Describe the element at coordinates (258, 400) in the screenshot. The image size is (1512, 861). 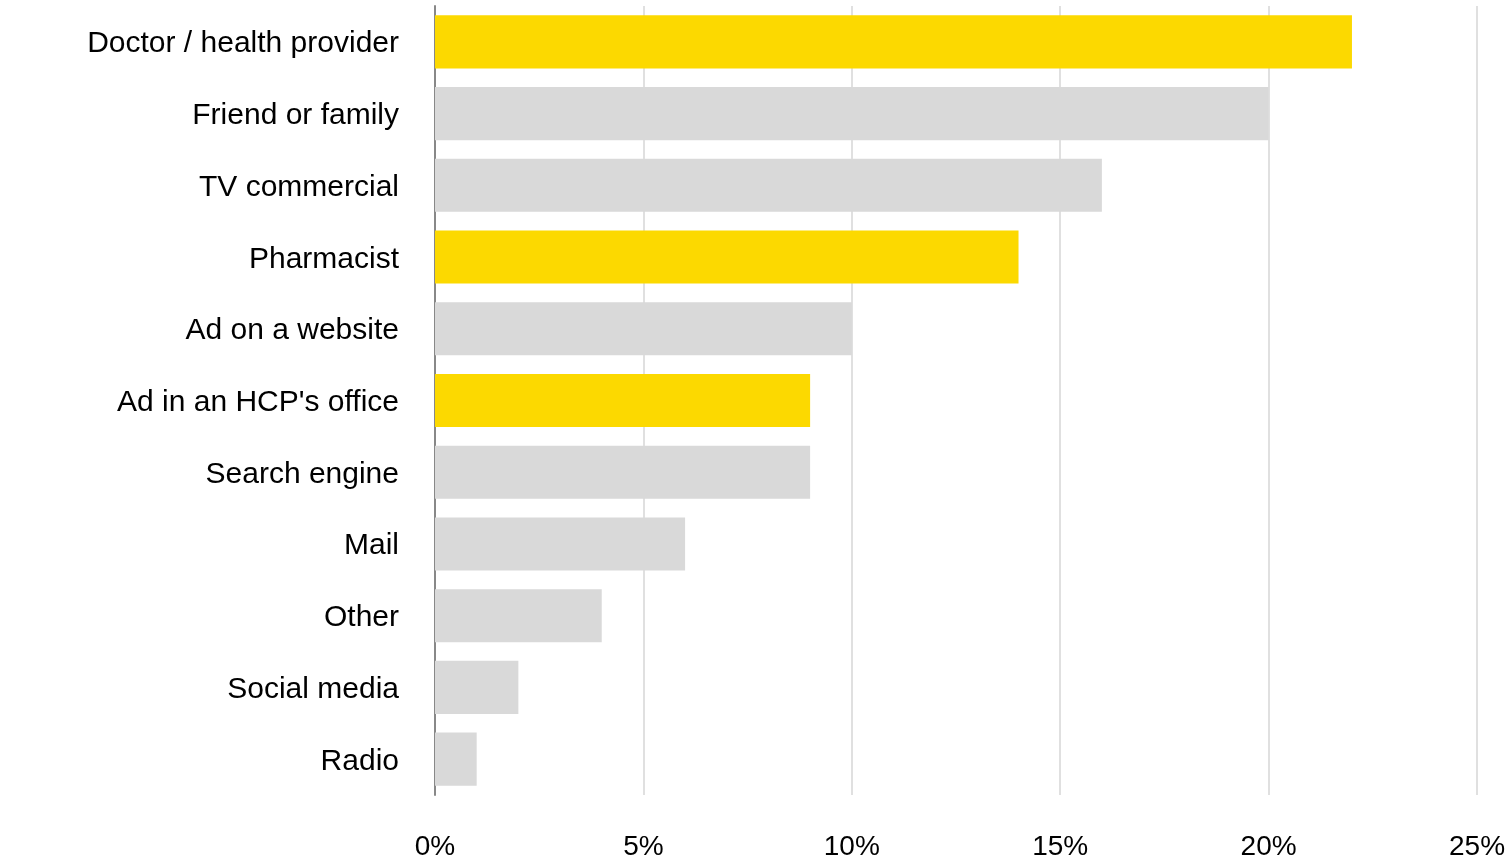
I see `y-tick-label: Ad in an HCP's office` at that location.